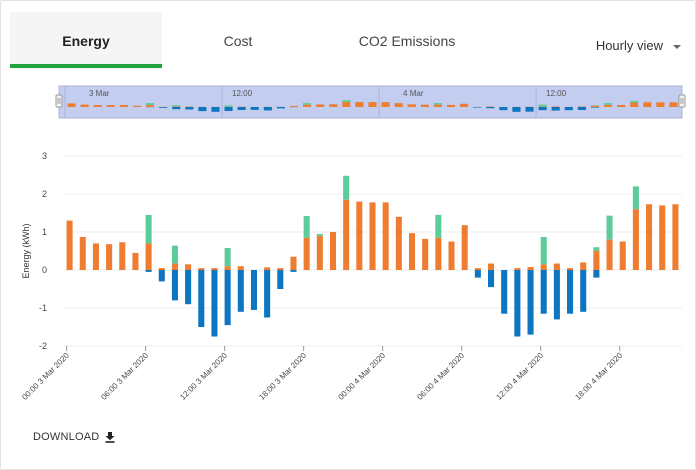  I want to click on download-button: DOWNLOAD, so click(74, 437).